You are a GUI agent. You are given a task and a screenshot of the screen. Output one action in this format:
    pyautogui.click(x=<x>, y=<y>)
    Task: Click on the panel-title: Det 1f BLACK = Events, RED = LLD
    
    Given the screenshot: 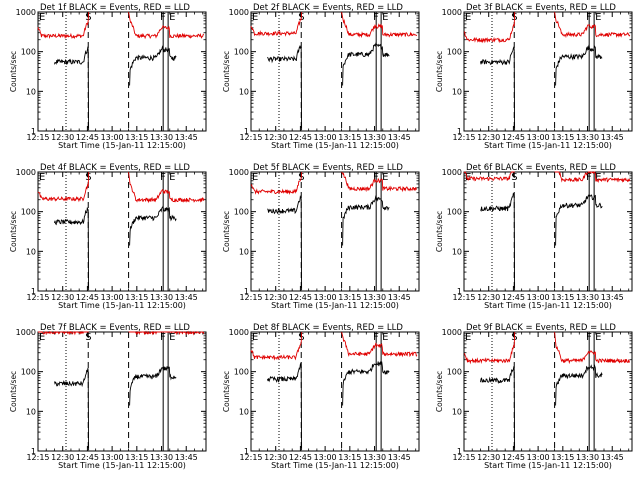 What is the action you would take?
    pyautogui.click(x=115, y=8)
    